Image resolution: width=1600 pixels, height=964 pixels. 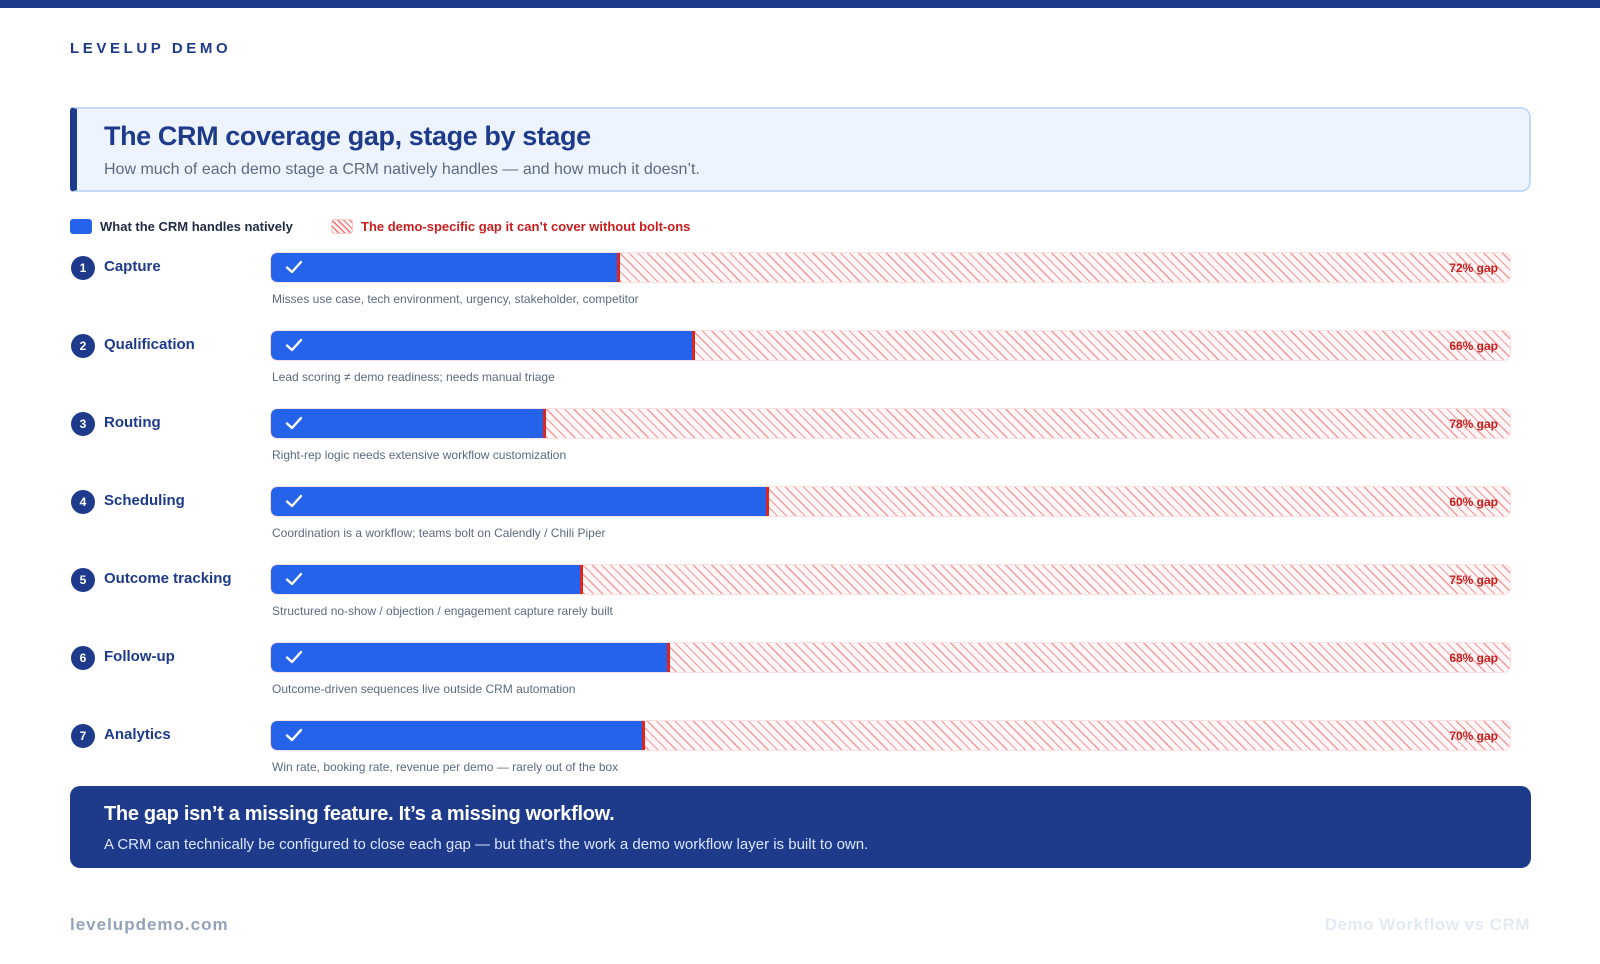 I want to click on stage-number-badge: 4, so click(x=83, y=502).